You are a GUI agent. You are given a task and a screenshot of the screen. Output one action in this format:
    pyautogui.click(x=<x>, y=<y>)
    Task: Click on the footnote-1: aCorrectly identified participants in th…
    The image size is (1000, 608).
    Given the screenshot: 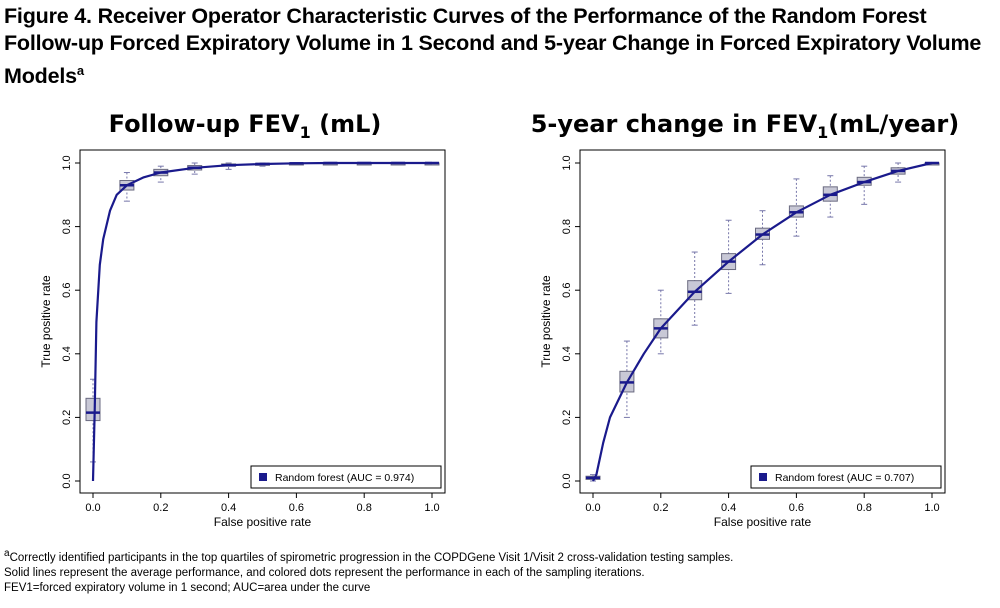 What is the action you would take?
    pyautogui.click(x=499, y=556)
    